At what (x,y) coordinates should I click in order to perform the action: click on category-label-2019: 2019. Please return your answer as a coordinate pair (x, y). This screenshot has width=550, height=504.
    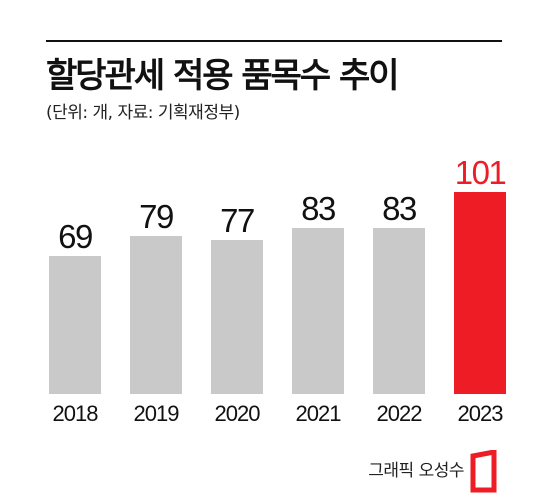
    Looking at the image, I should click on (157, 413).